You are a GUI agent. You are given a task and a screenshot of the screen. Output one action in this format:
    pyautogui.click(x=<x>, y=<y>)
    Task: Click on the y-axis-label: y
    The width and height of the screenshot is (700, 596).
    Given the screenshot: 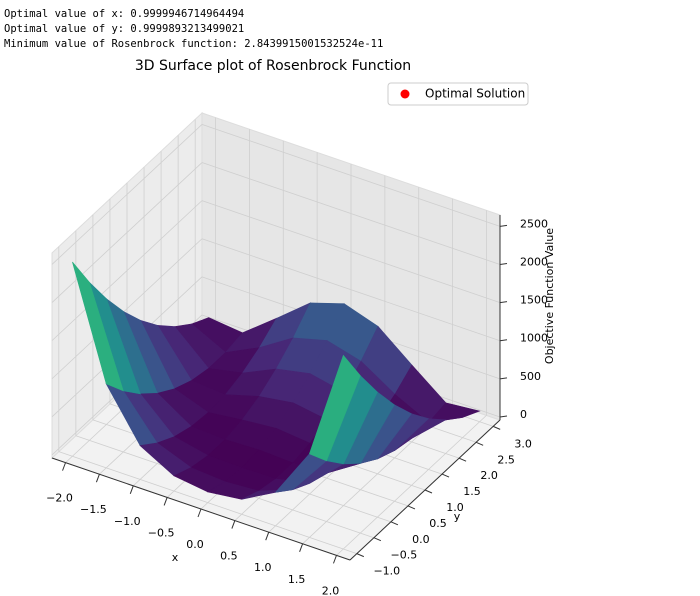 What is the action you would take?
    pyautogui.click(x=457, y=516)
    